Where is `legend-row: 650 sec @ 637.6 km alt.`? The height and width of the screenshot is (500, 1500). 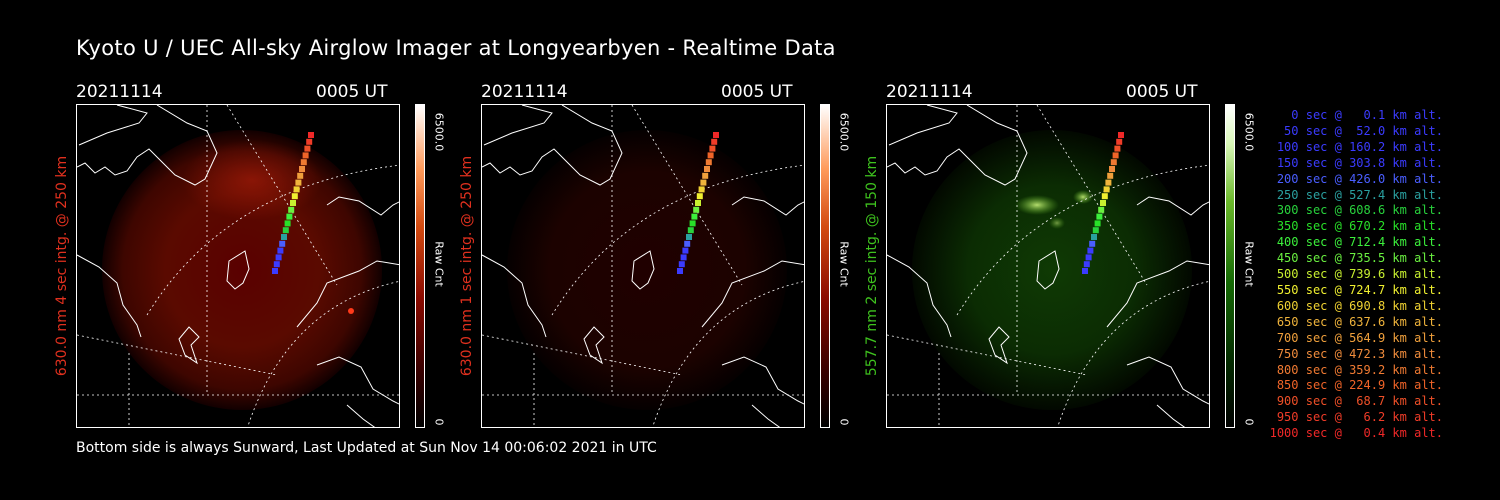
legend-row: 650 sec @ 637.6 km alt. is located at coordinates (1359, 321).